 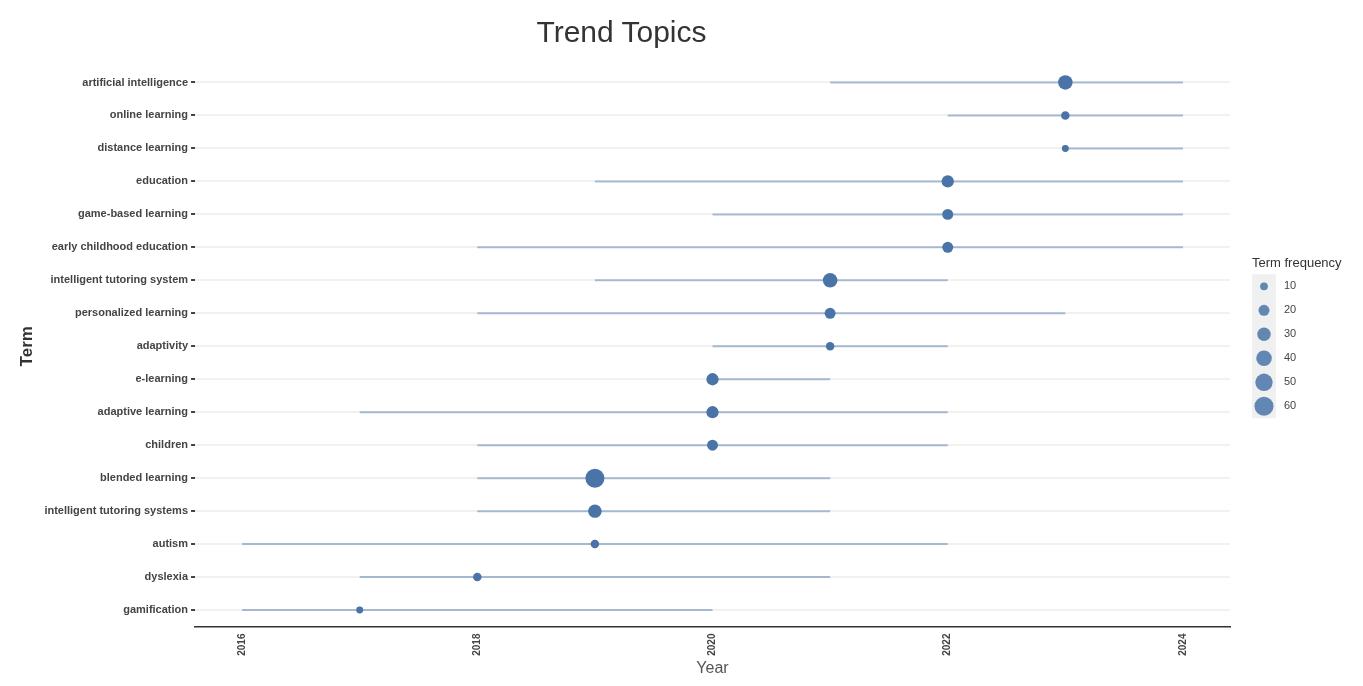 I want to click on y-tick-label: artificial intelligence, so click(x=135, y=81).